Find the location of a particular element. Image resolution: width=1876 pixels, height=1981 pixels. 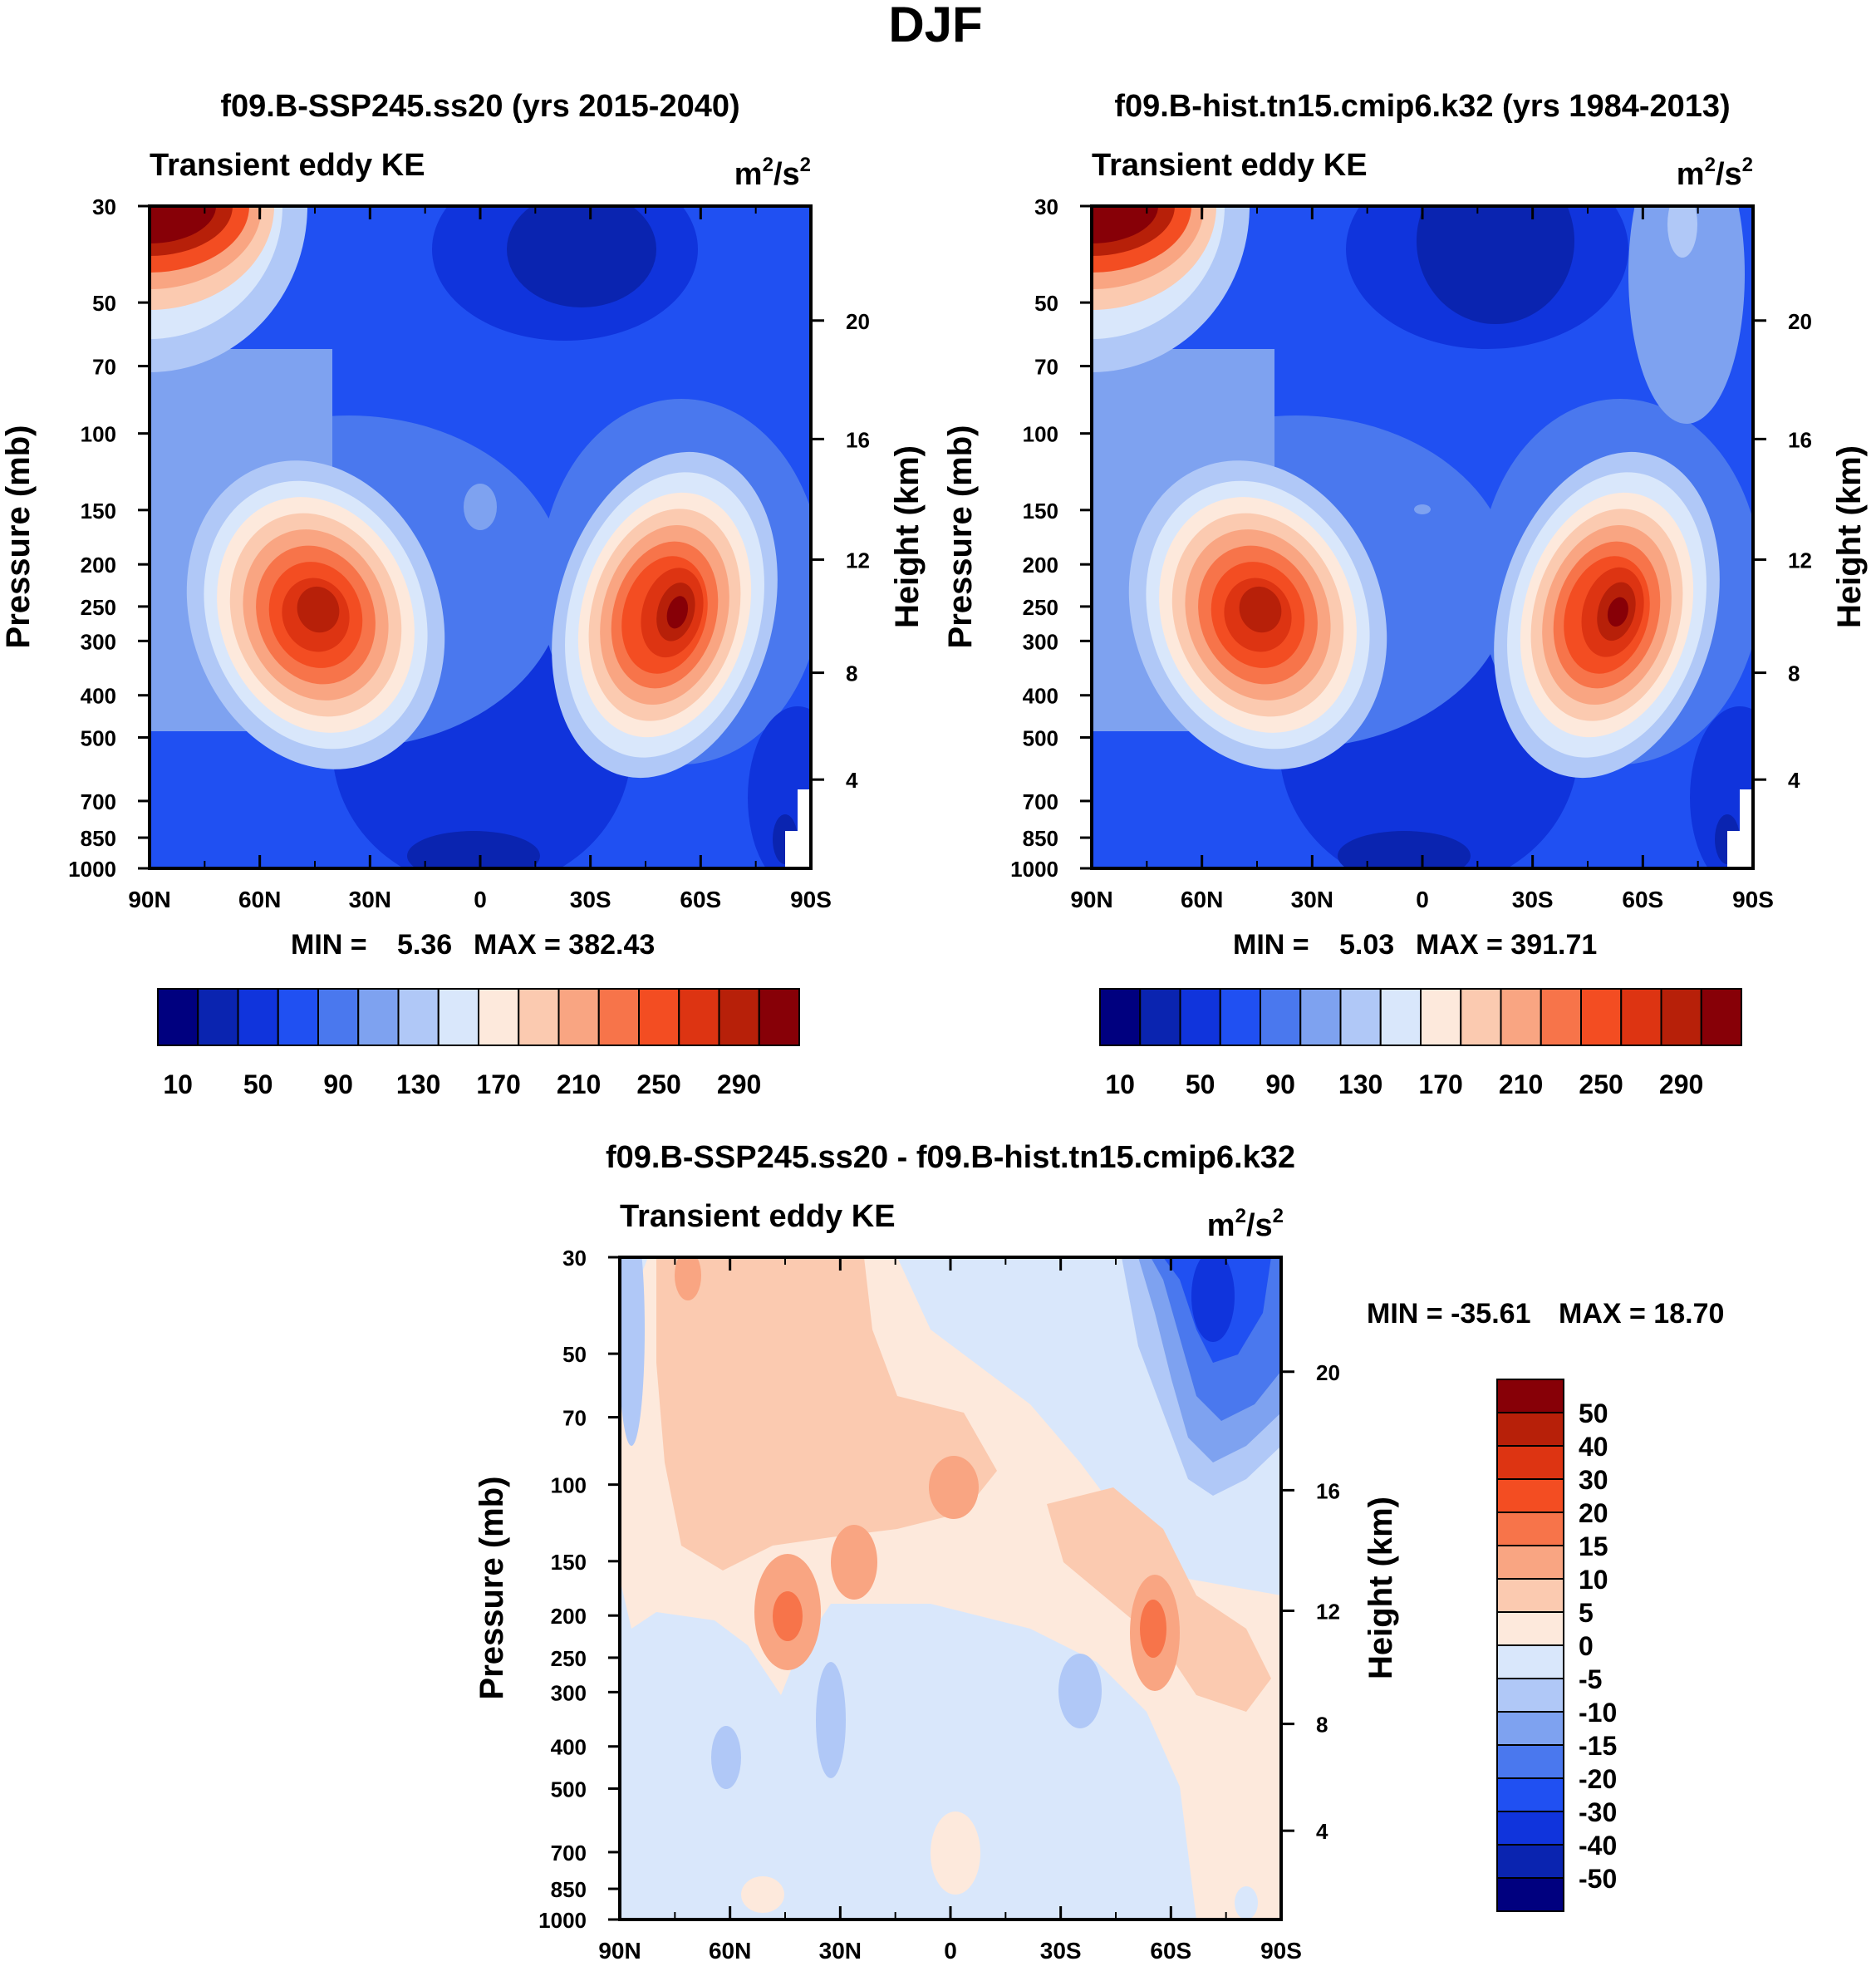

y-tick-label: 70 is located at coordinates (1046, 367).